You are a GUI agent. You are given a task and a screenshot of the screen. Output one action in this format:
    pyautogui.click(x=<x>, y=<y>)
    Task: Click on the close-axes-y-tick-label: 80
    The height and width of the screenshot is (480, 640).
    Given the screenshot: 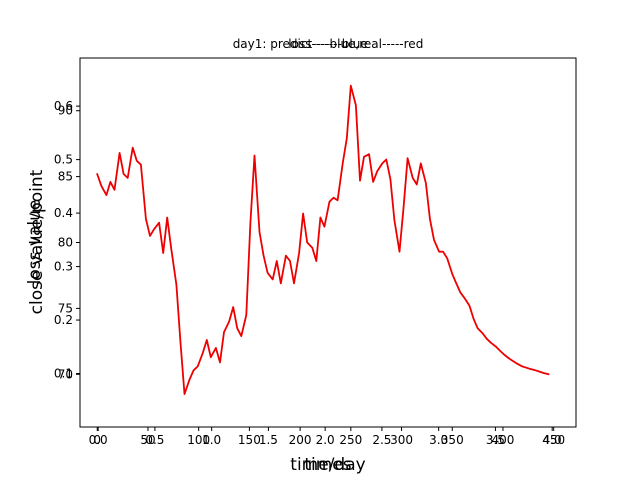 What is the action you would take?
    pyautogui.click(x=65, y=243)
    